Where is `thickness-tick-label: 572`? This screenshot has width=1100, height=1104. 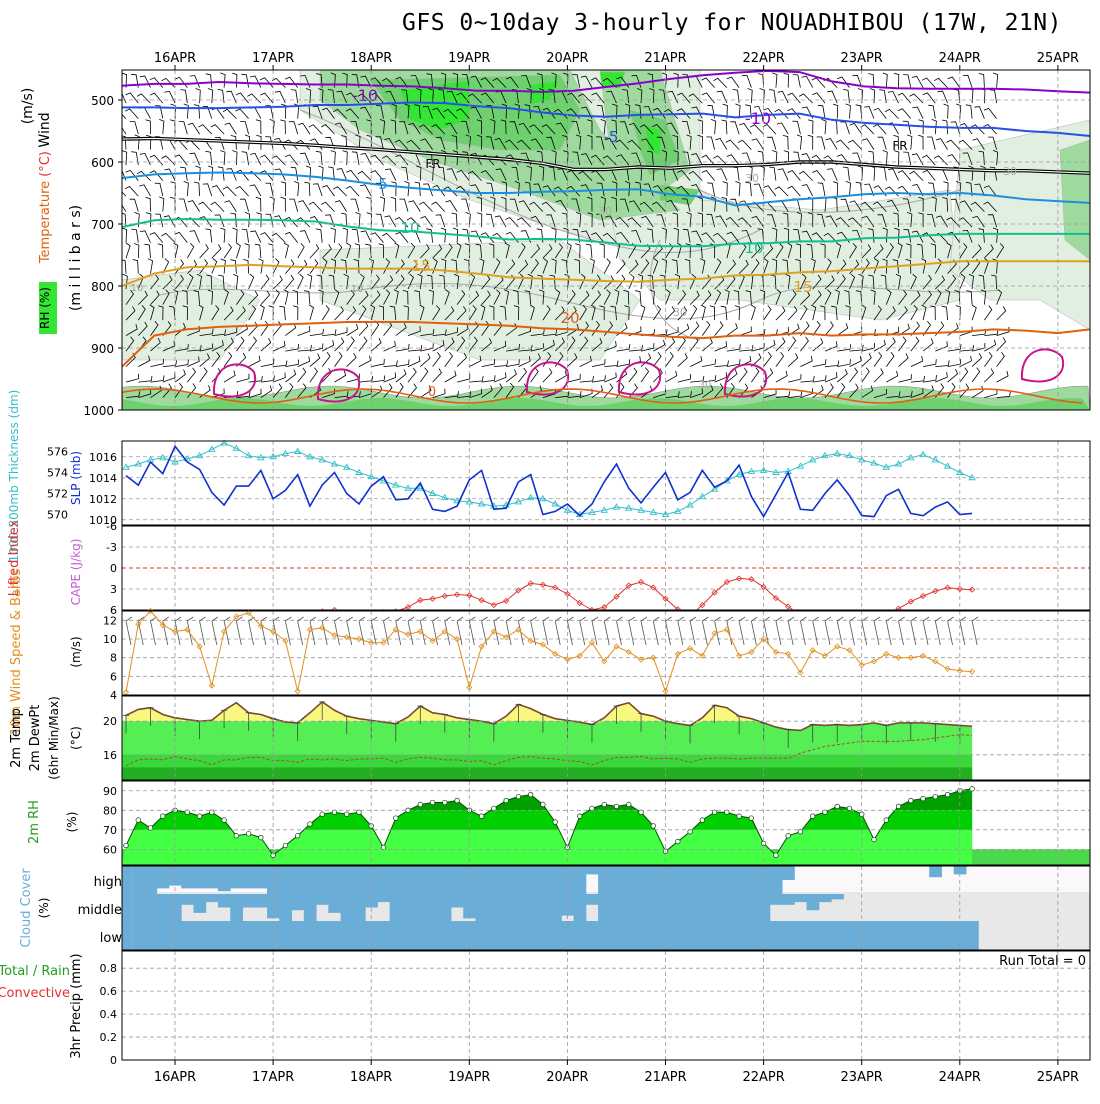 thickness-tick-label: 572 is located at coordinates (57, 494).